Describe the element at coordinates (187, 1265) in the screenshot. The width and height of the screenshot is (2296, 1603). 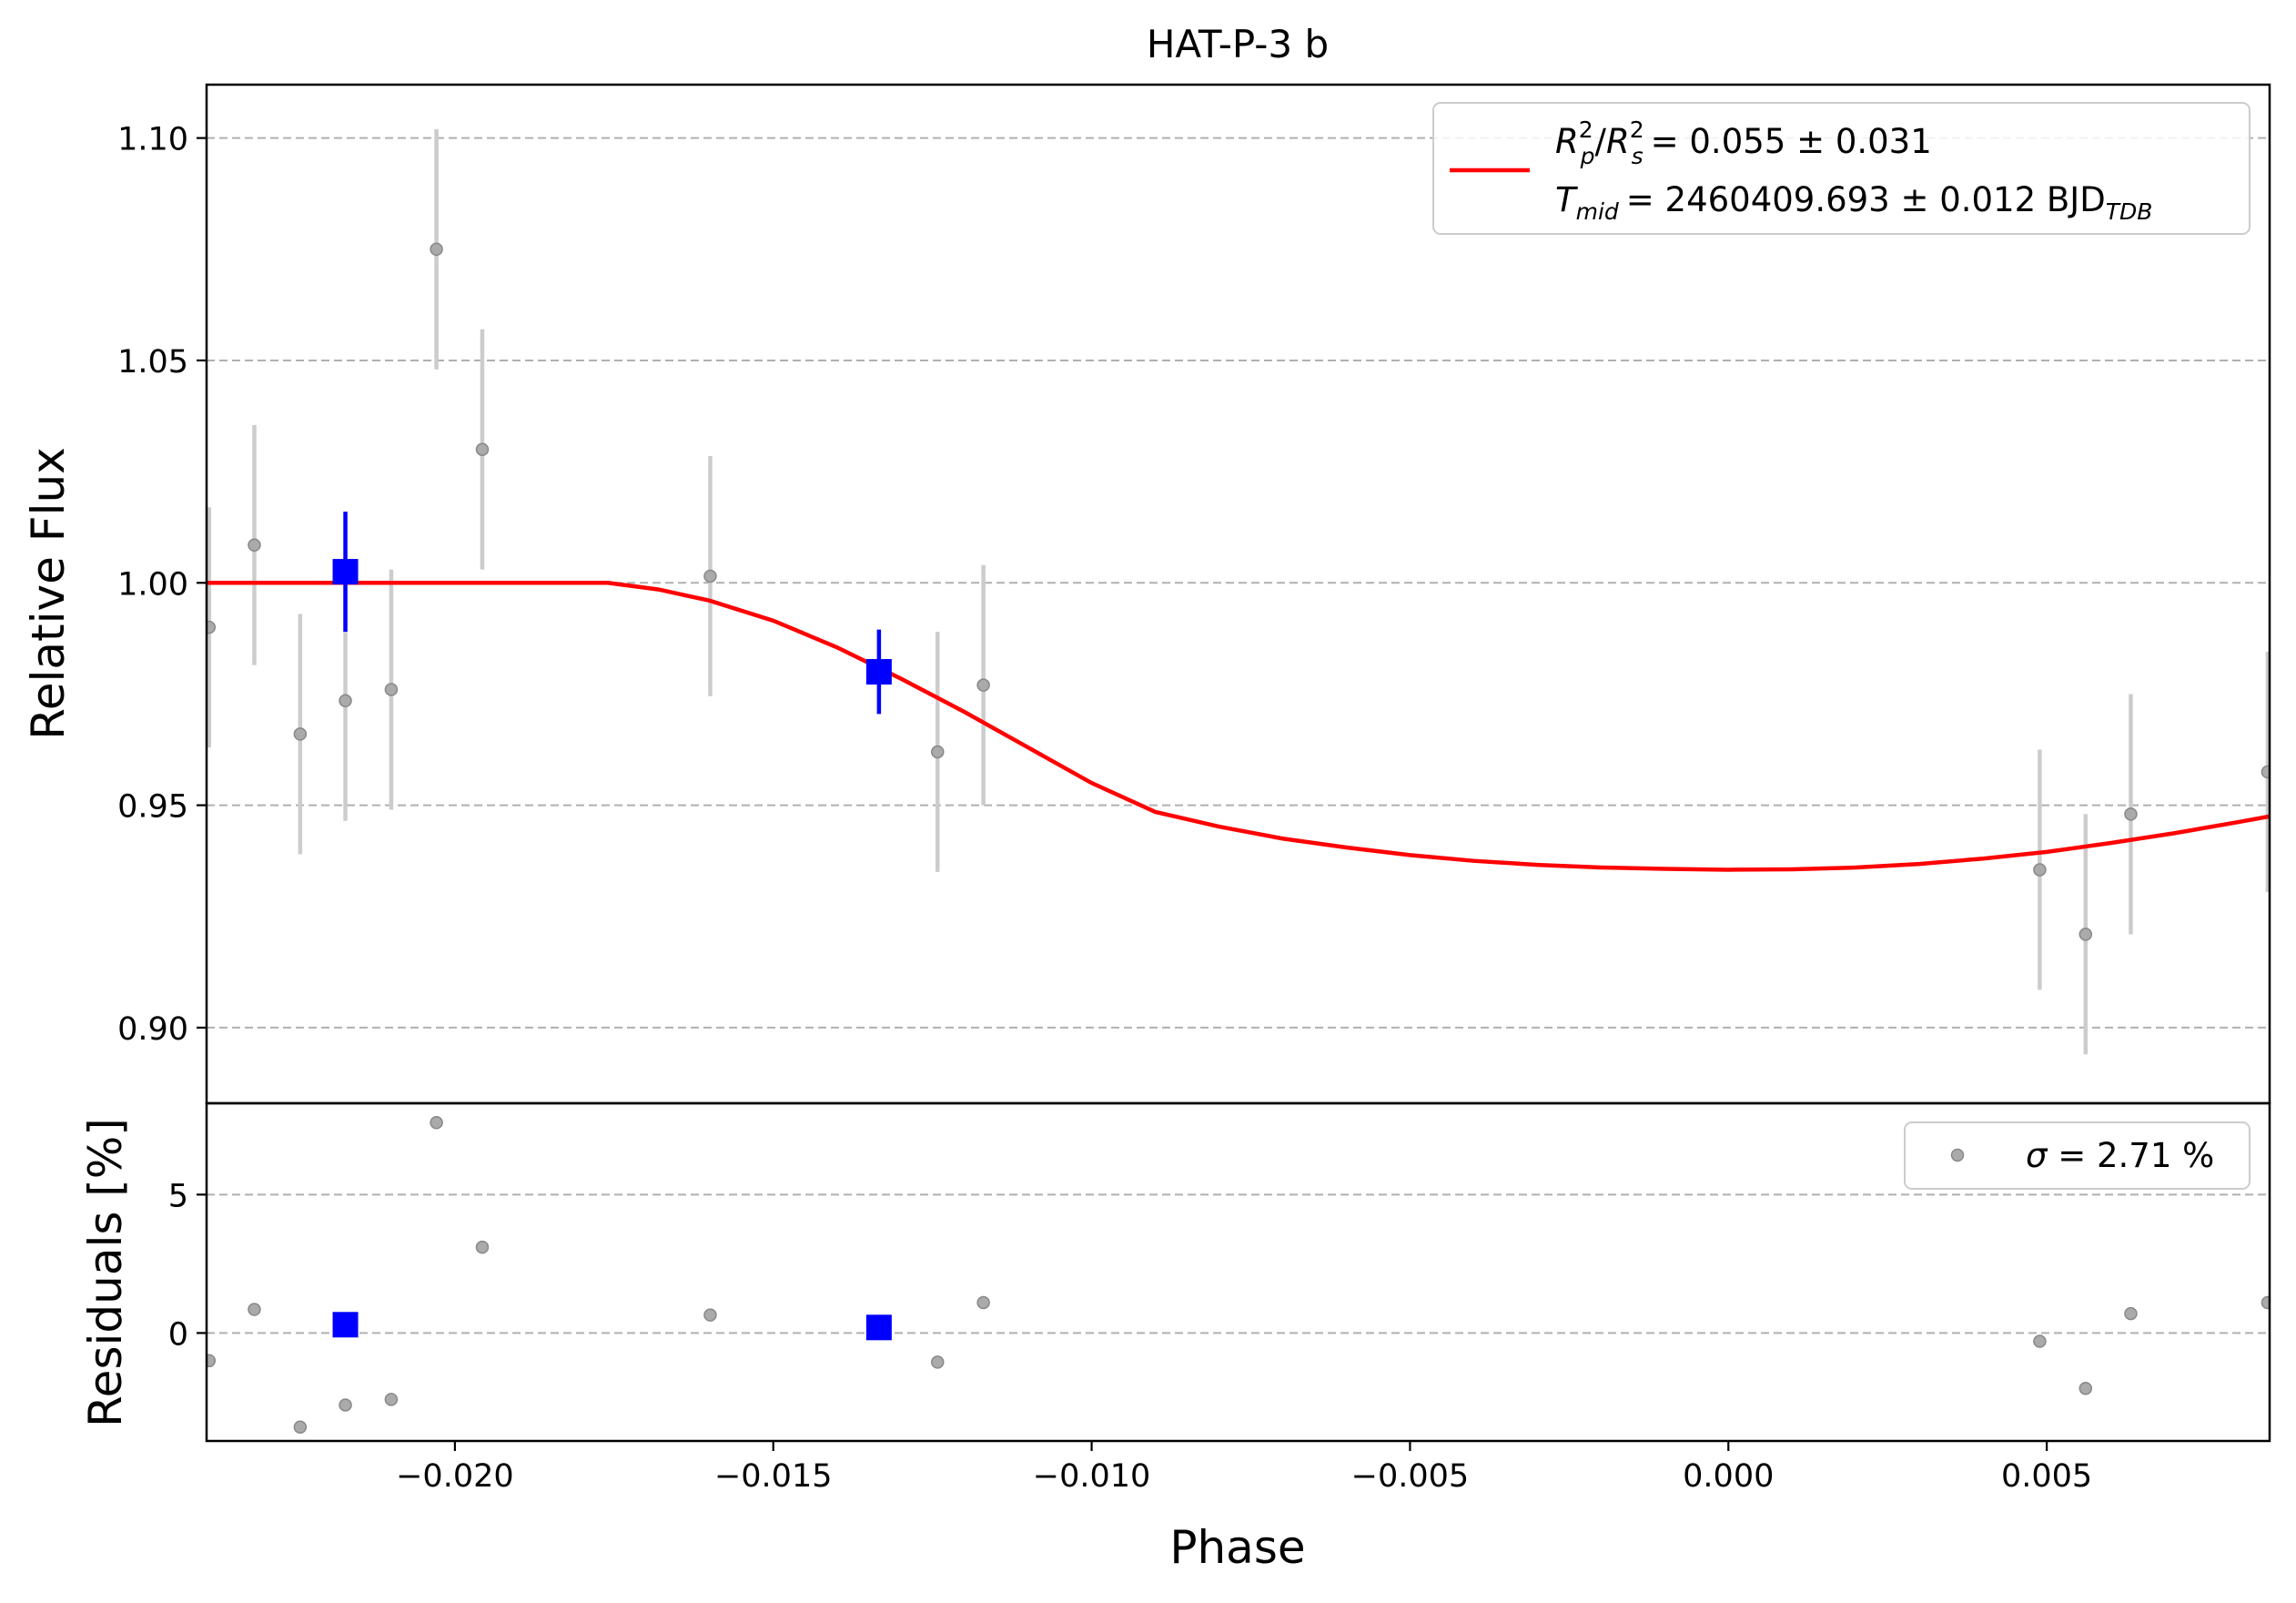
I see `residual-y-ticks: 05` at that location.